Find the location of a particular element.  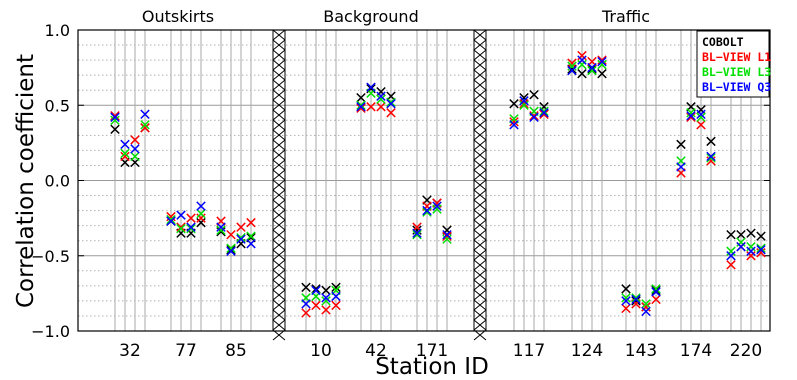

x-tick-label: 117 is located at coordinates (529, 351).